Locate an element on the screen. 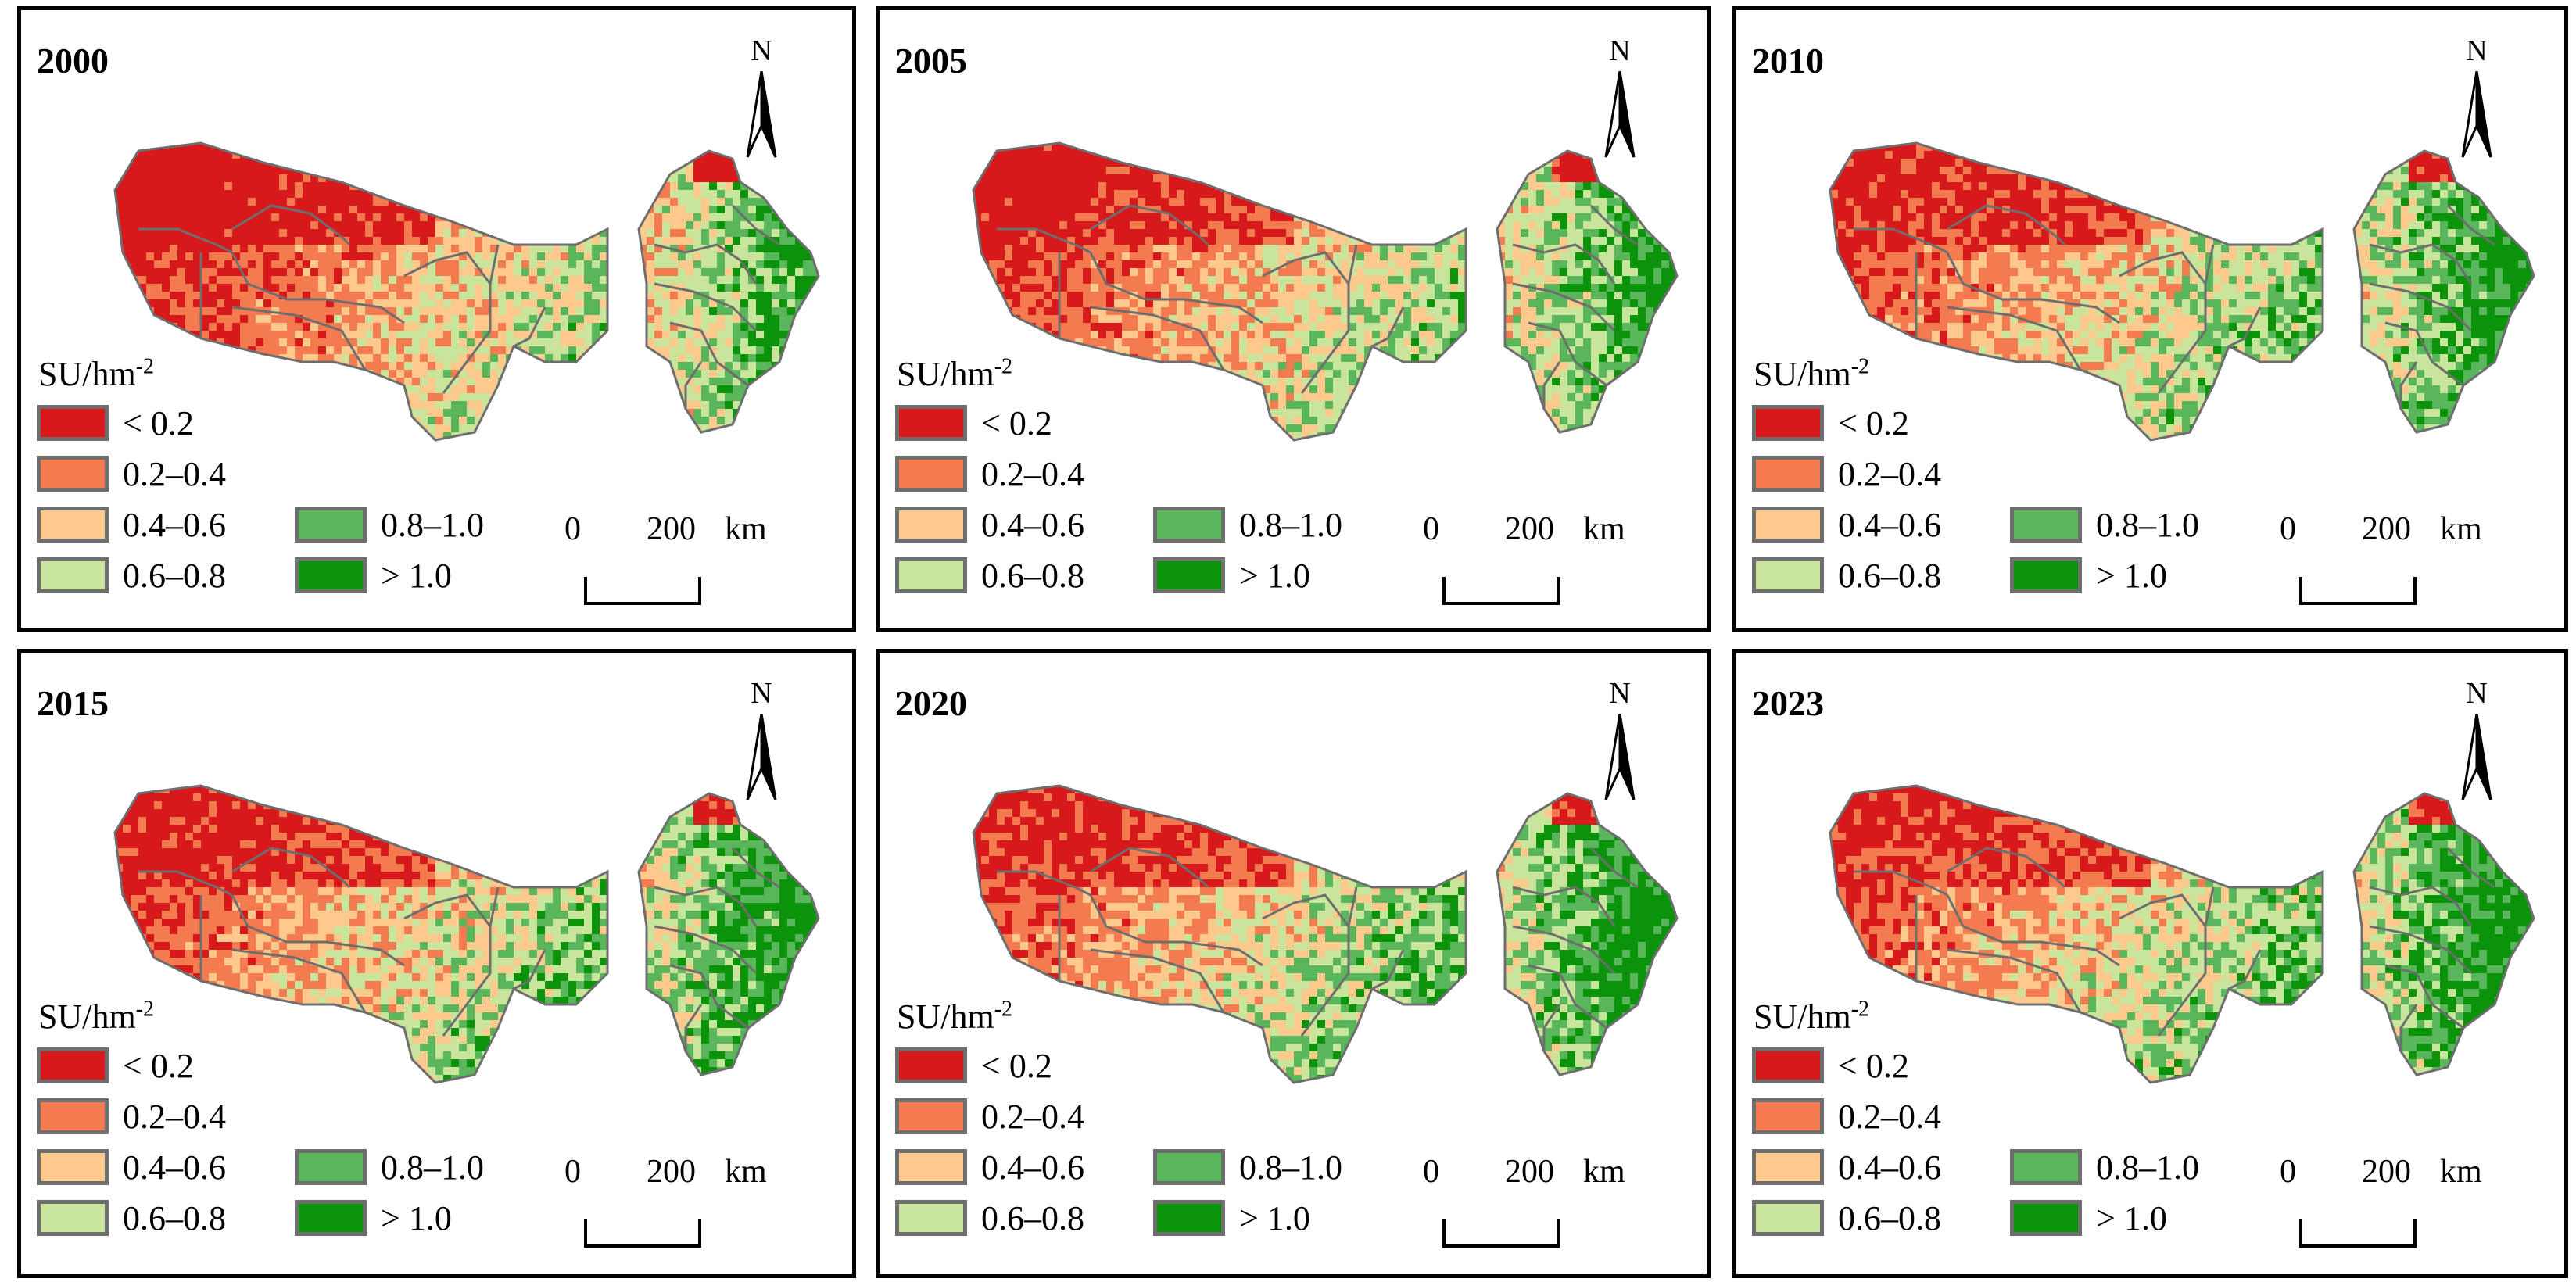  panel-year: 2000 is located at coordinates (73, 60).